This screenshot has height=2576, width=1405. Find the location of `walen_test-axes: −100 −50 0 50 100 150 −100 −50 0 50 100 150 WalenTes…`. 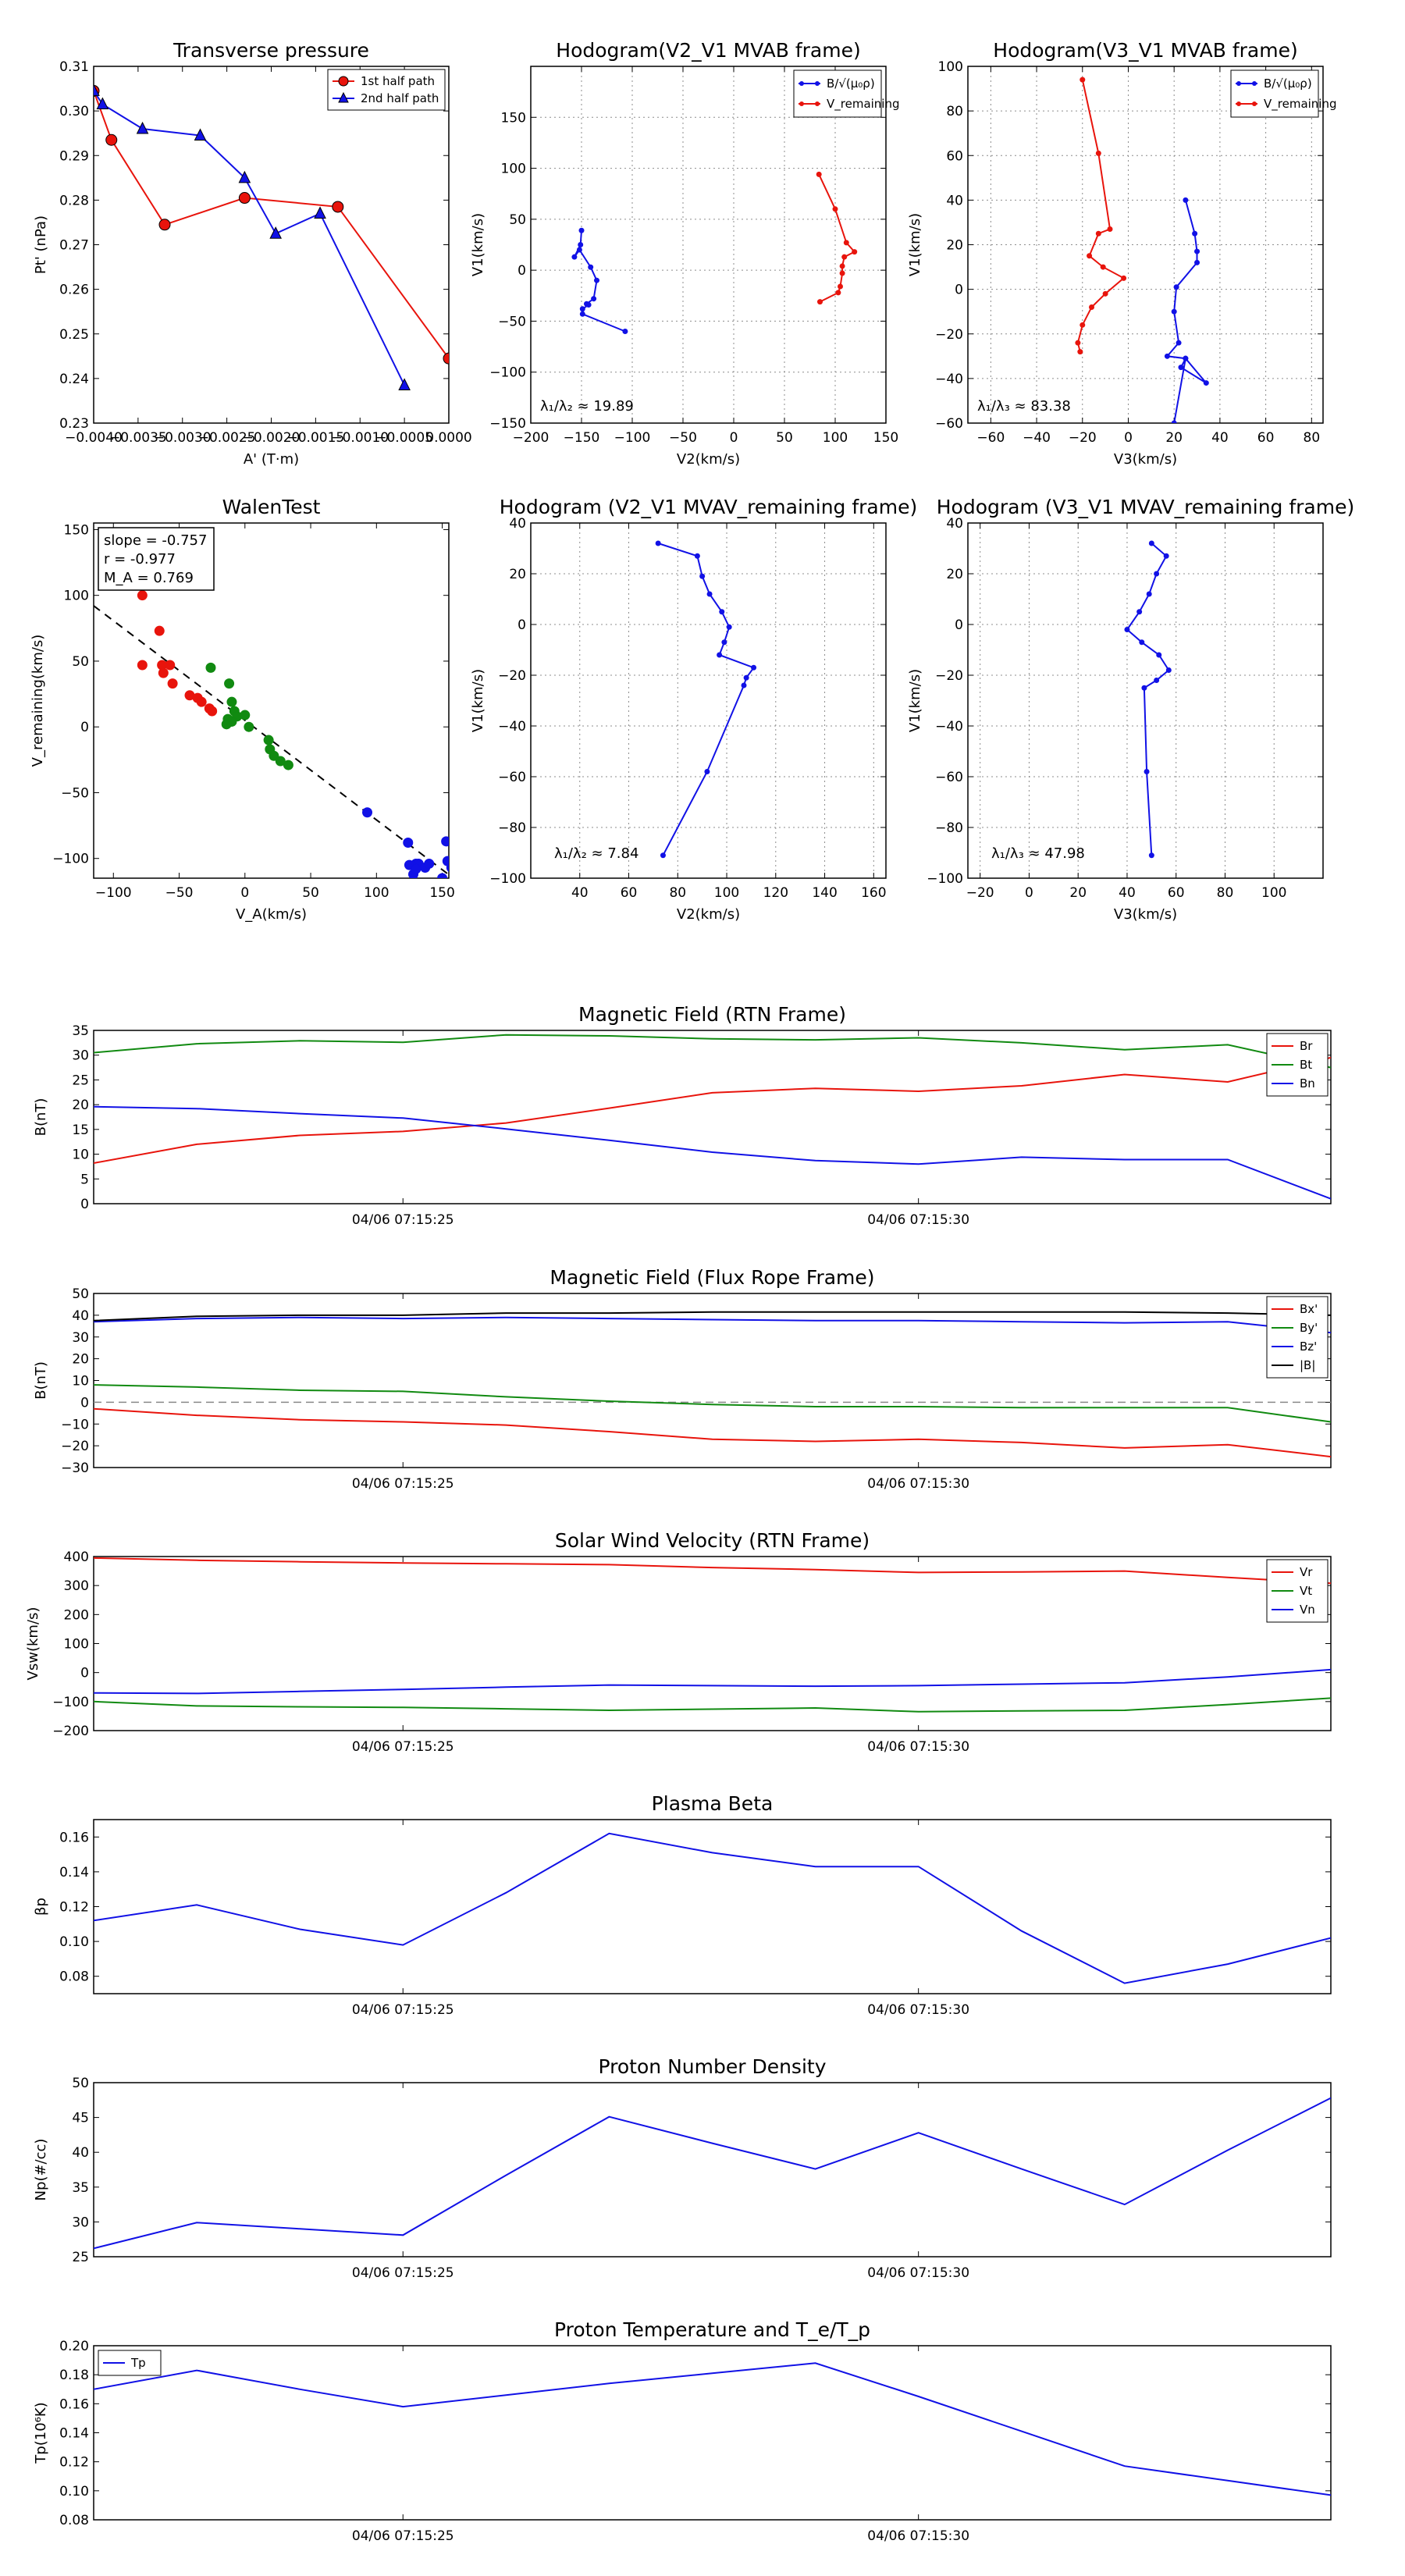

walen_test-axes: −100 −50 0 50 100 150 −100 −50 0 50 100 150 WalenTes… is located at coordinates (242, 709).